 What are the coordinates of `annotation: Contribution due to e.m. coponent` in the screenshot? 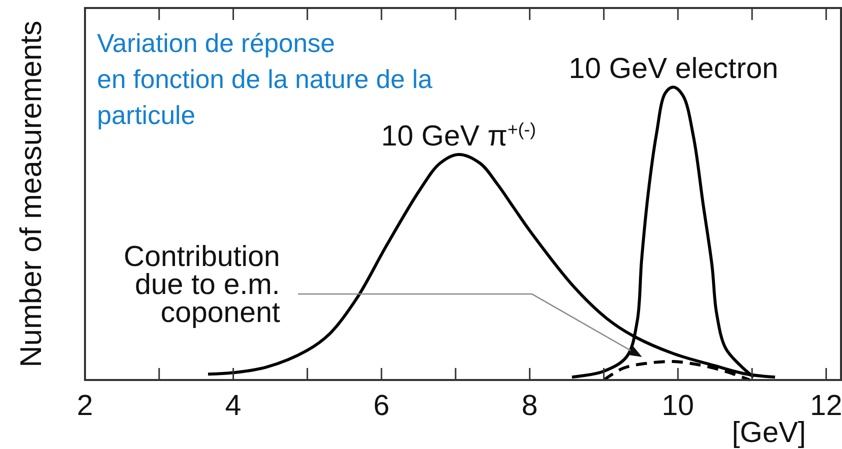 It's located at (202, 285).